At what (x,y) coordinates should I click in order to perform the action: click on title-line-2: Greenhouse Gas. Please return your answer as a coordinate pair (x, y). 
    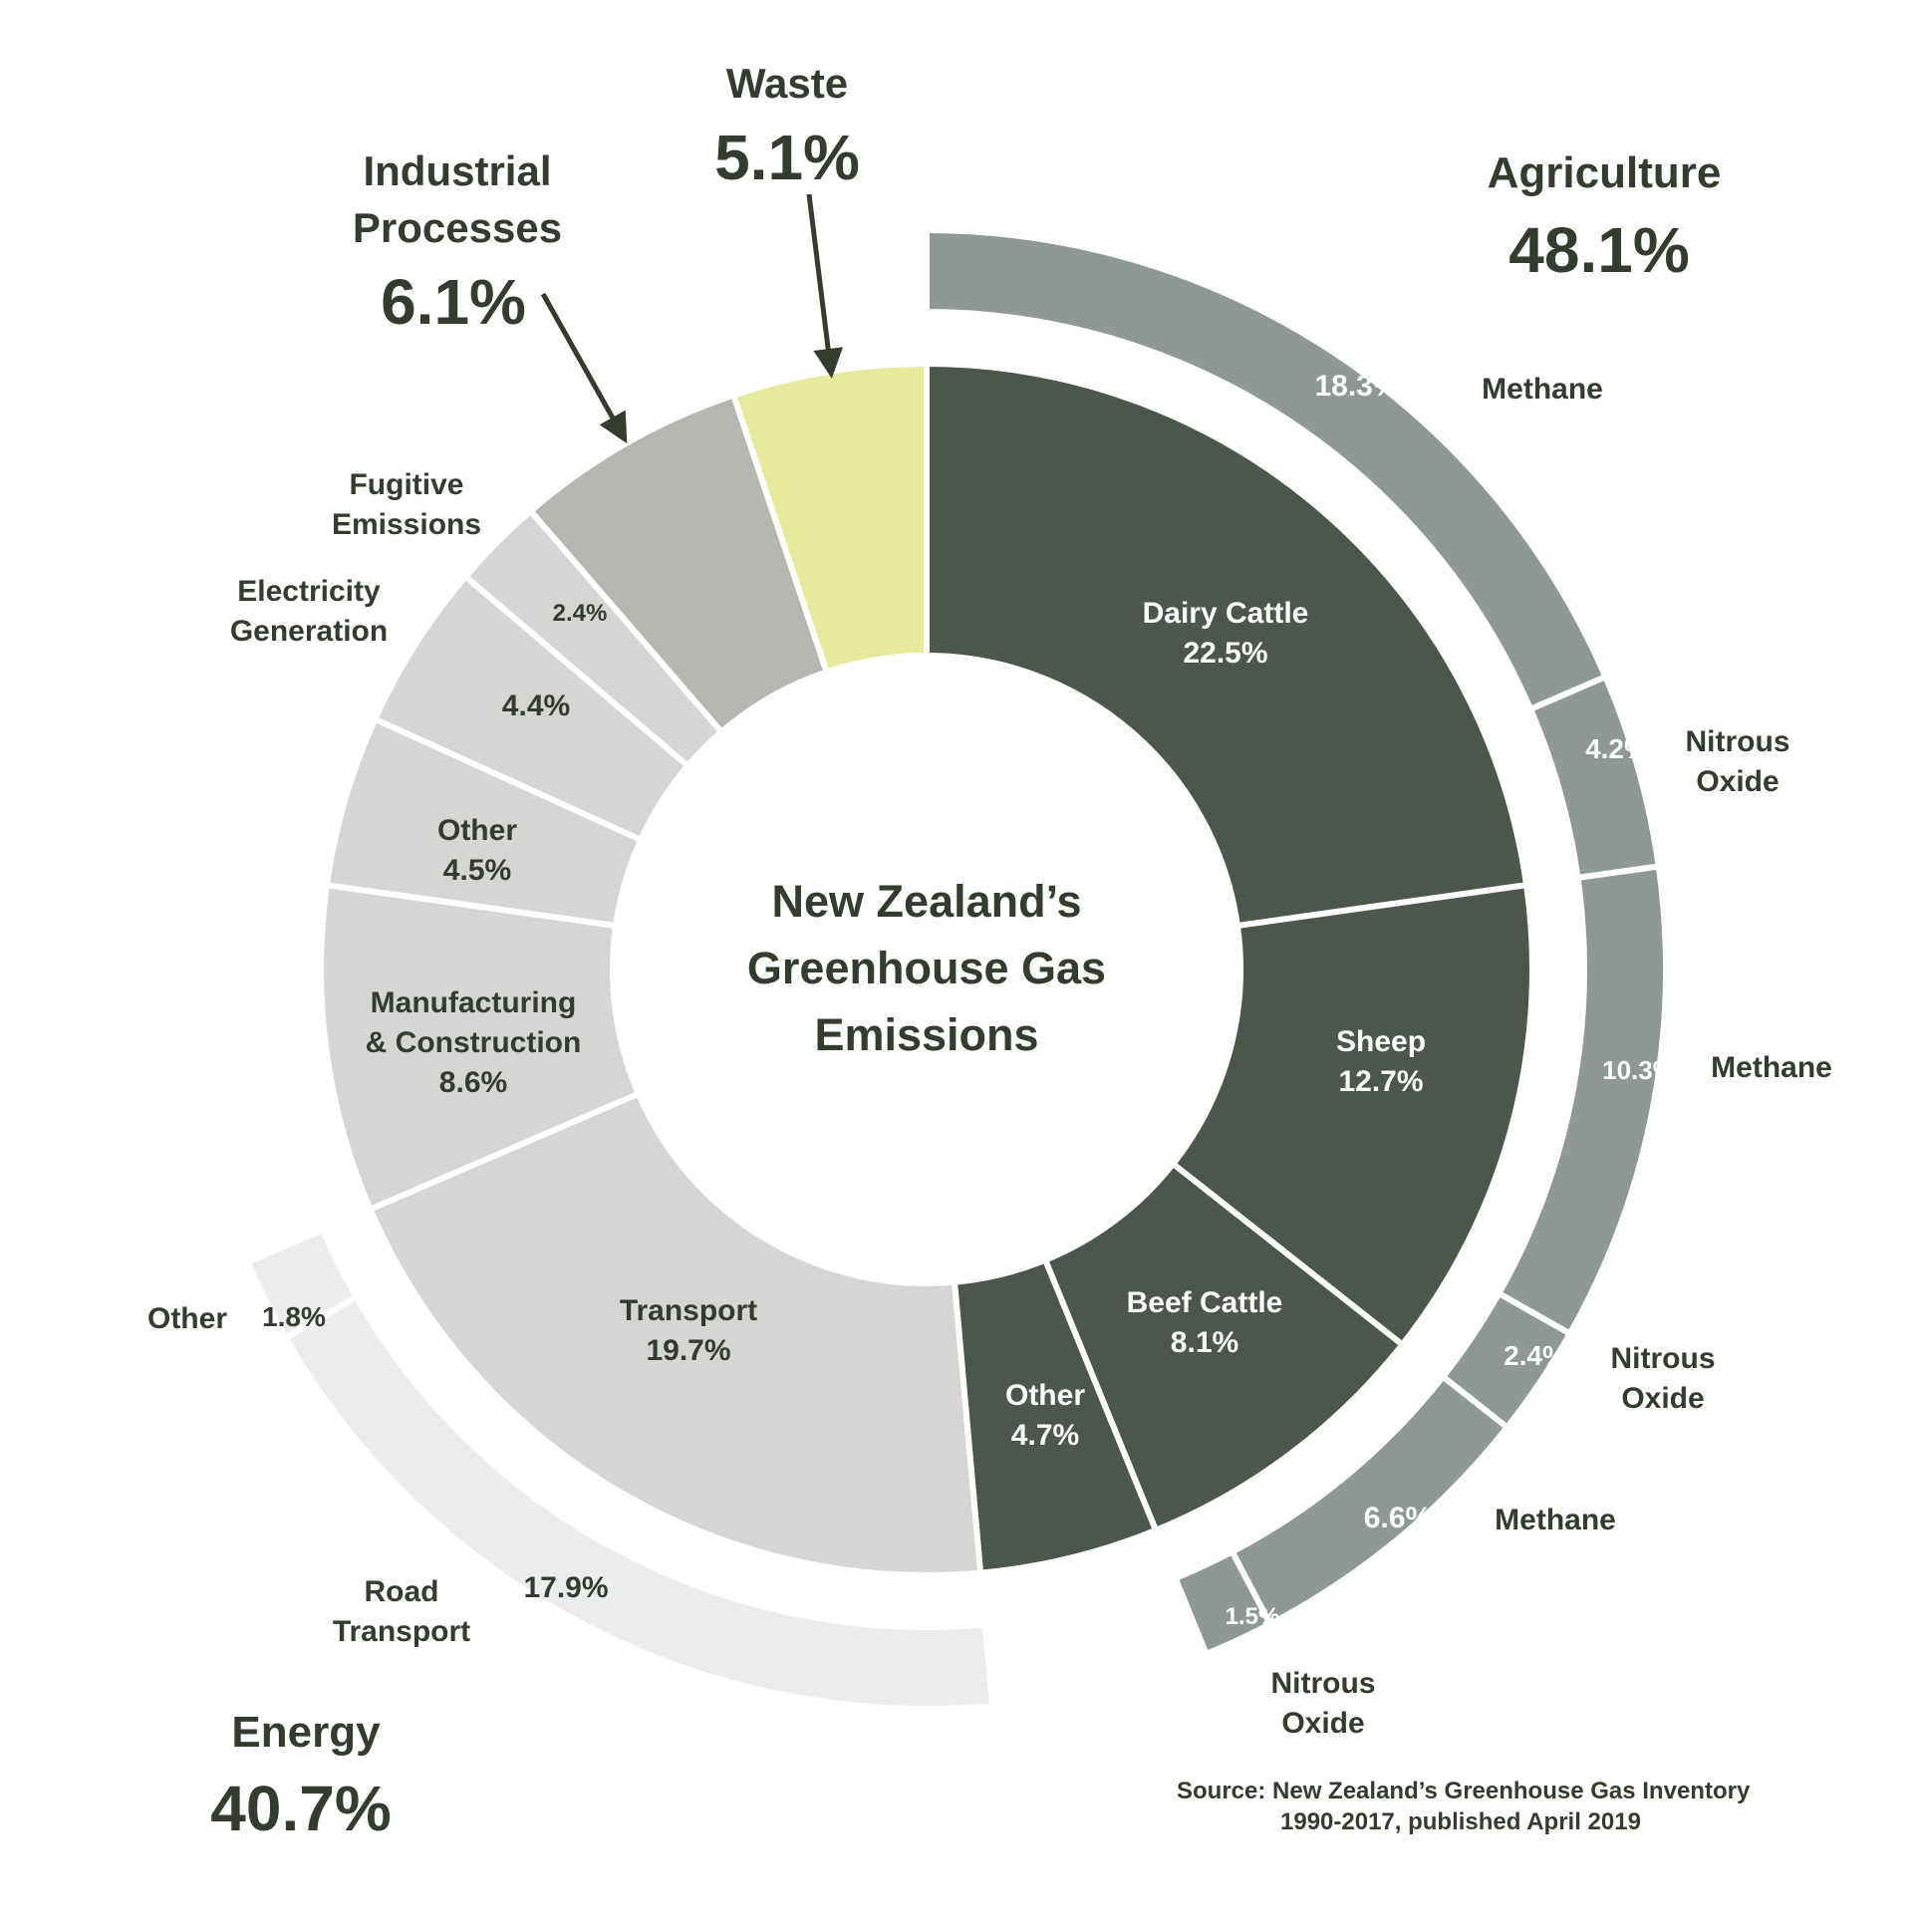
    Looking at the image, I should click on (926, 968).